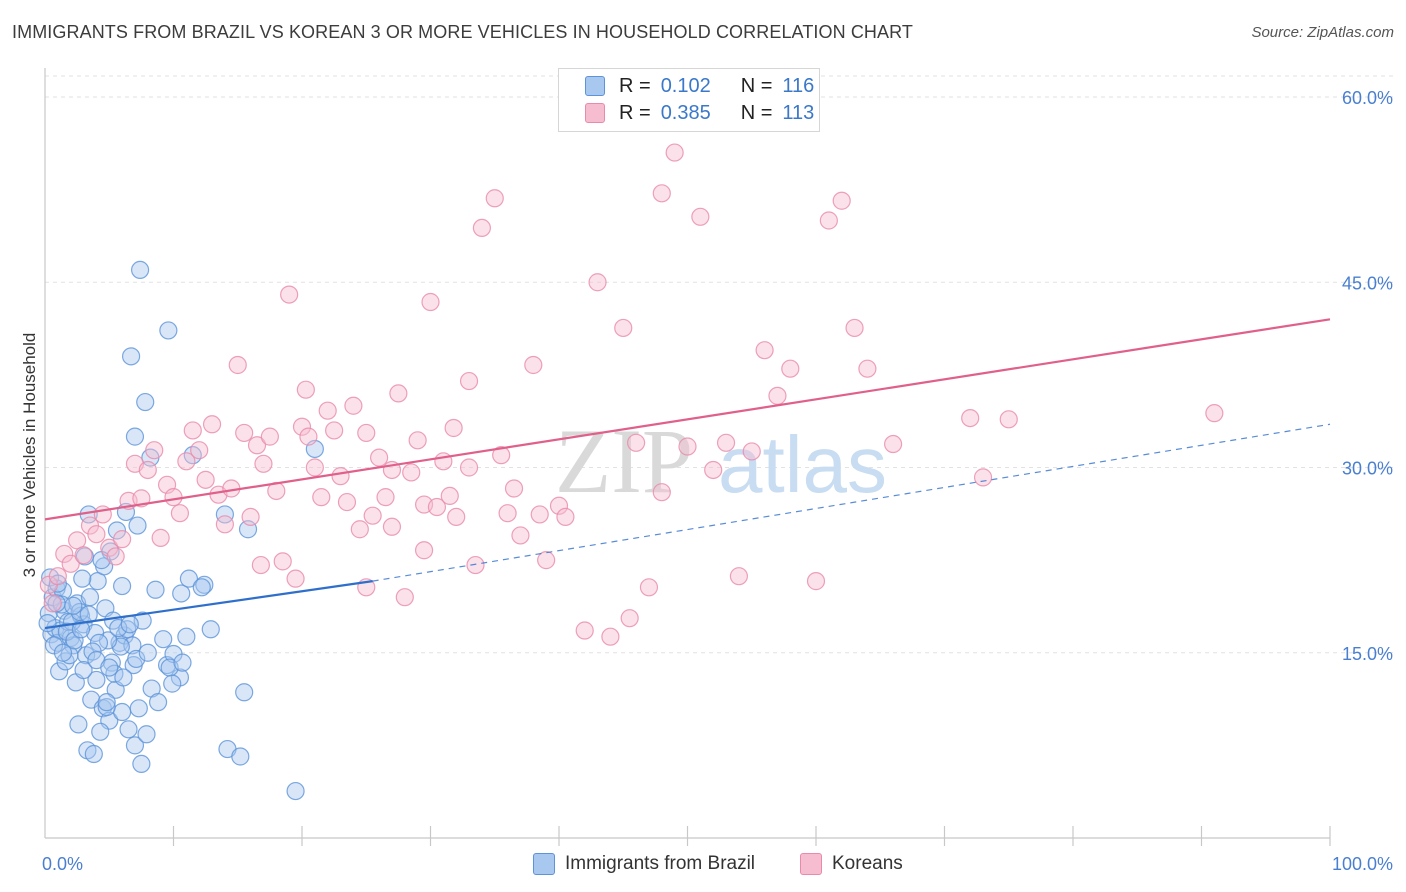 Image resolution: width=1406 pixels, height=892 pixels. I want to click on legend-stats: R = 0.102 N = 116 R = 0.385 N = 113, so click(689, 100).